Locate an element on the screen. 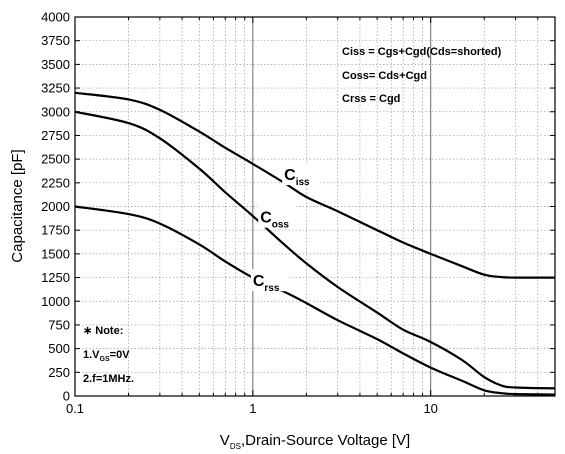 Image resolution: width=565 pixels, height=454 pixels. note-line-2: 2.f=1MHz. is located at coordinates (108, 379).